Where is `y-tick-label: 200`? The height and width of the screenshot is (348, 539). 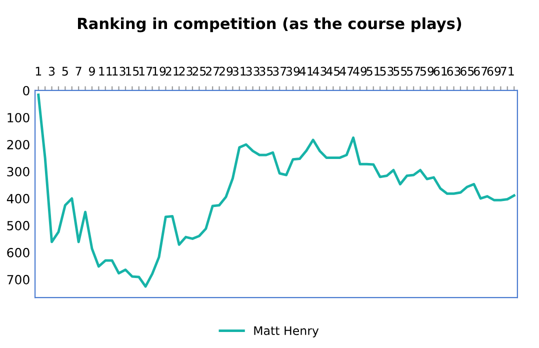
y-tick-label: 200 is located at coordinates (18, 145).